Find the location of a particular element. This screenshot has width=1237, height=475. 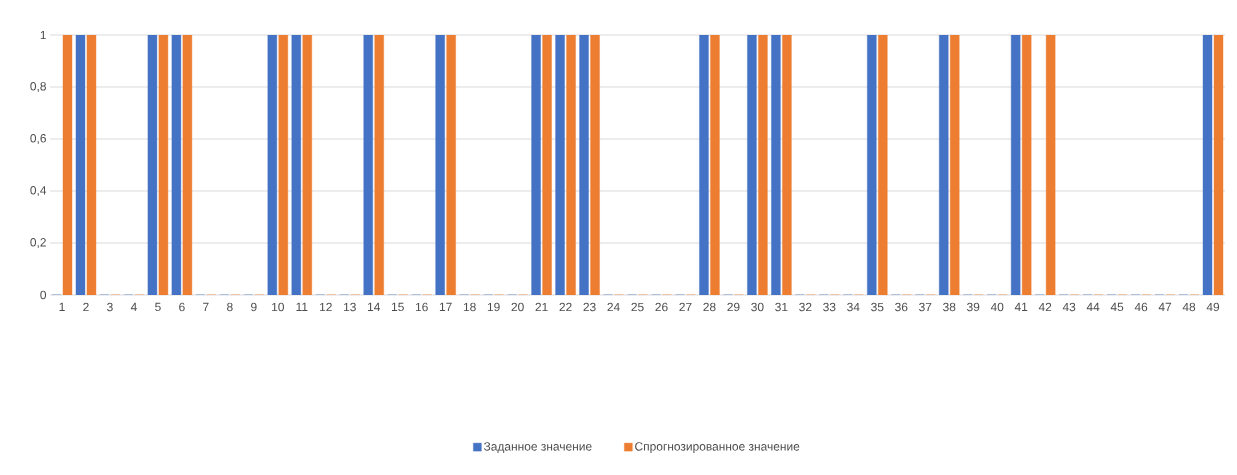

x-tick-label: 33 is located at coordinates (829, 307).